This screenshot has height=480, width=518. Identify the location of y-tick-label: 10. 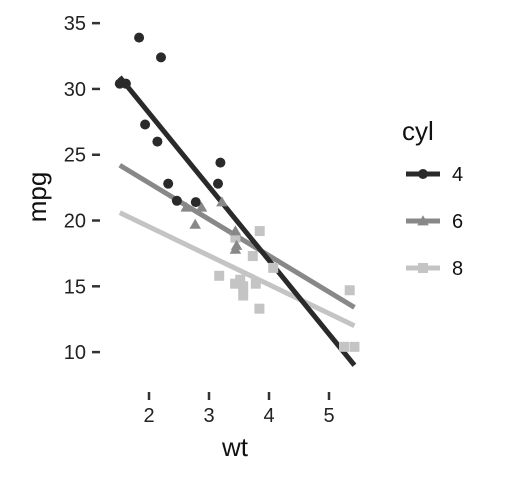
(75, 353).